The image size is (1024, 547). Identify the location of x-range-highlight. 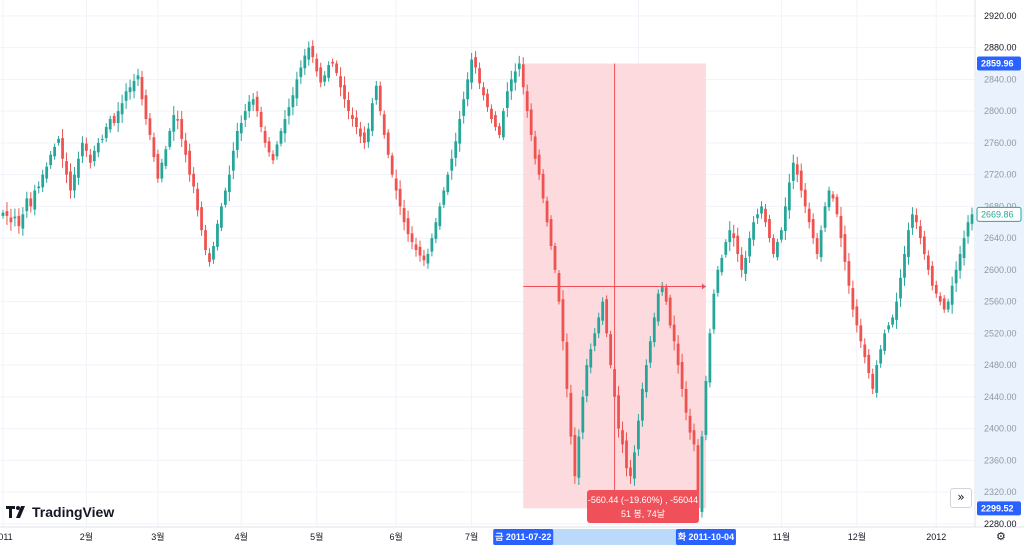
(614, 537).